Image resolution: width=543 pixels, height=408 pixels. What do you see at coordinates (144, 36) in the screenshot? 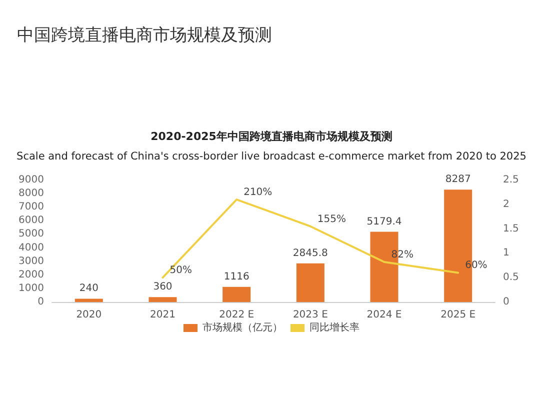
I see `chart-title: 中国跨境直播电商市场规模及预测` at bounding box center [144, 36].